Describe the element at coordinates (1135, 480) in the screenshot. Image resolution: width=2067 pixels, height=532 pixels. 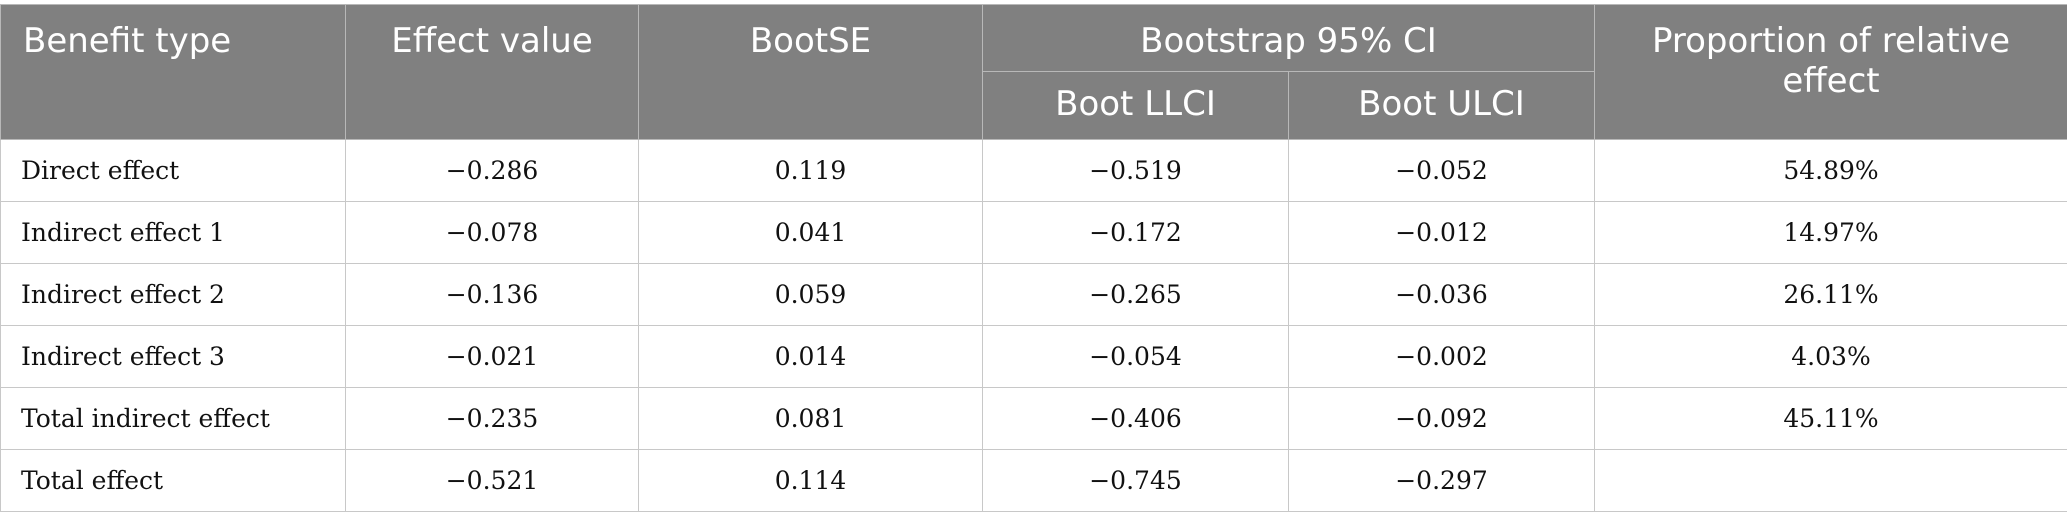
I see `cell-boot-llci: −0.745` at that location.